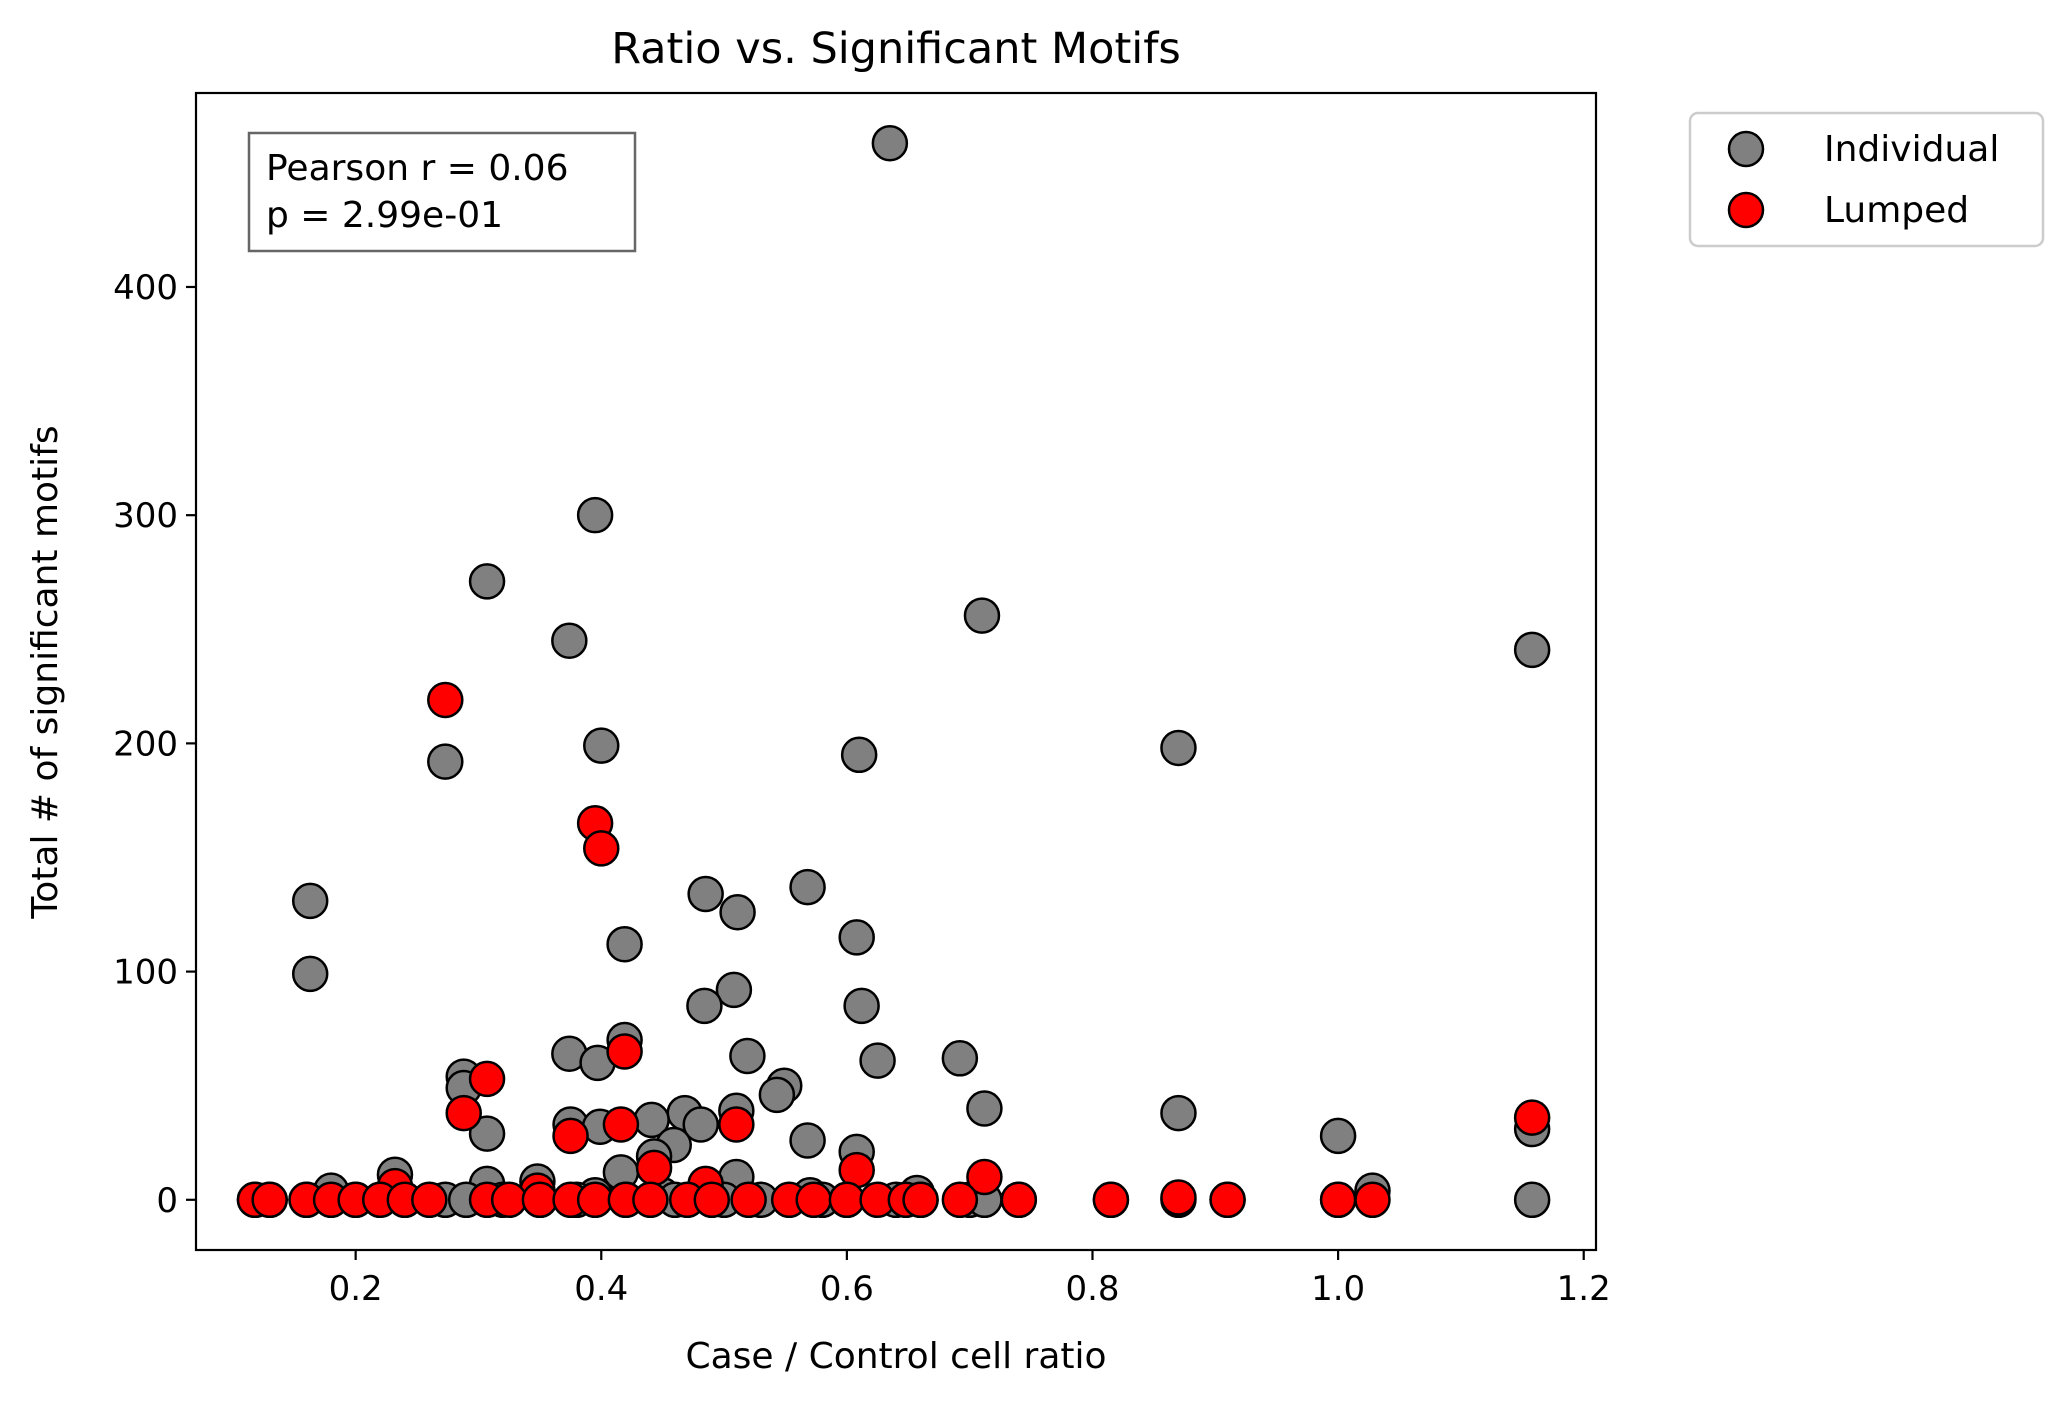  Describe the element at coordinates (356, 1289) in the screenshot. I see `x-tick-label: 0.2` at that location.